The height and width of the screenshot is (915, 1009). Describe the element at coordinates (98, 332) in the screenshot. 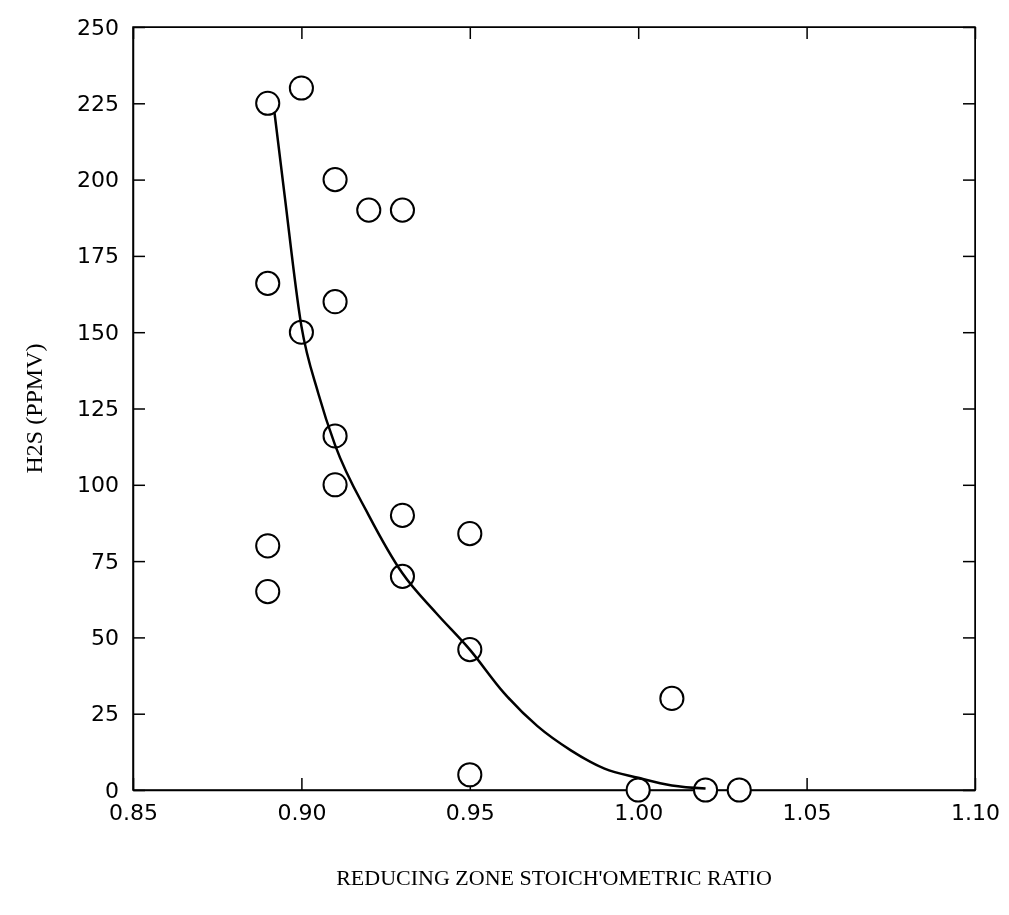

I see `y-tick-label: 150` at that location.